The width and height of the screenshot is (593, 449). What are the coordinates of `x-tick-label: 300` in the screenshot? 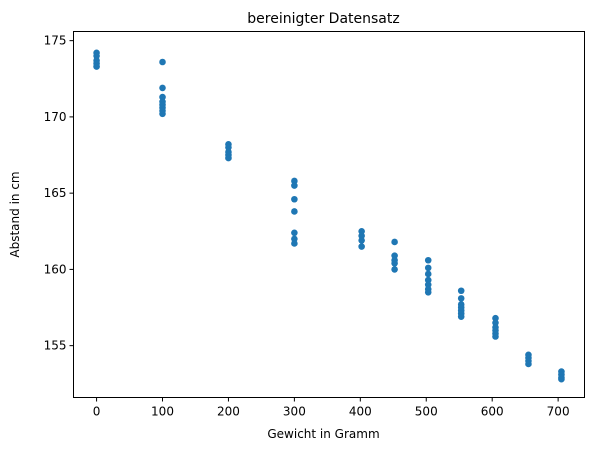 It's located at (294, 412).